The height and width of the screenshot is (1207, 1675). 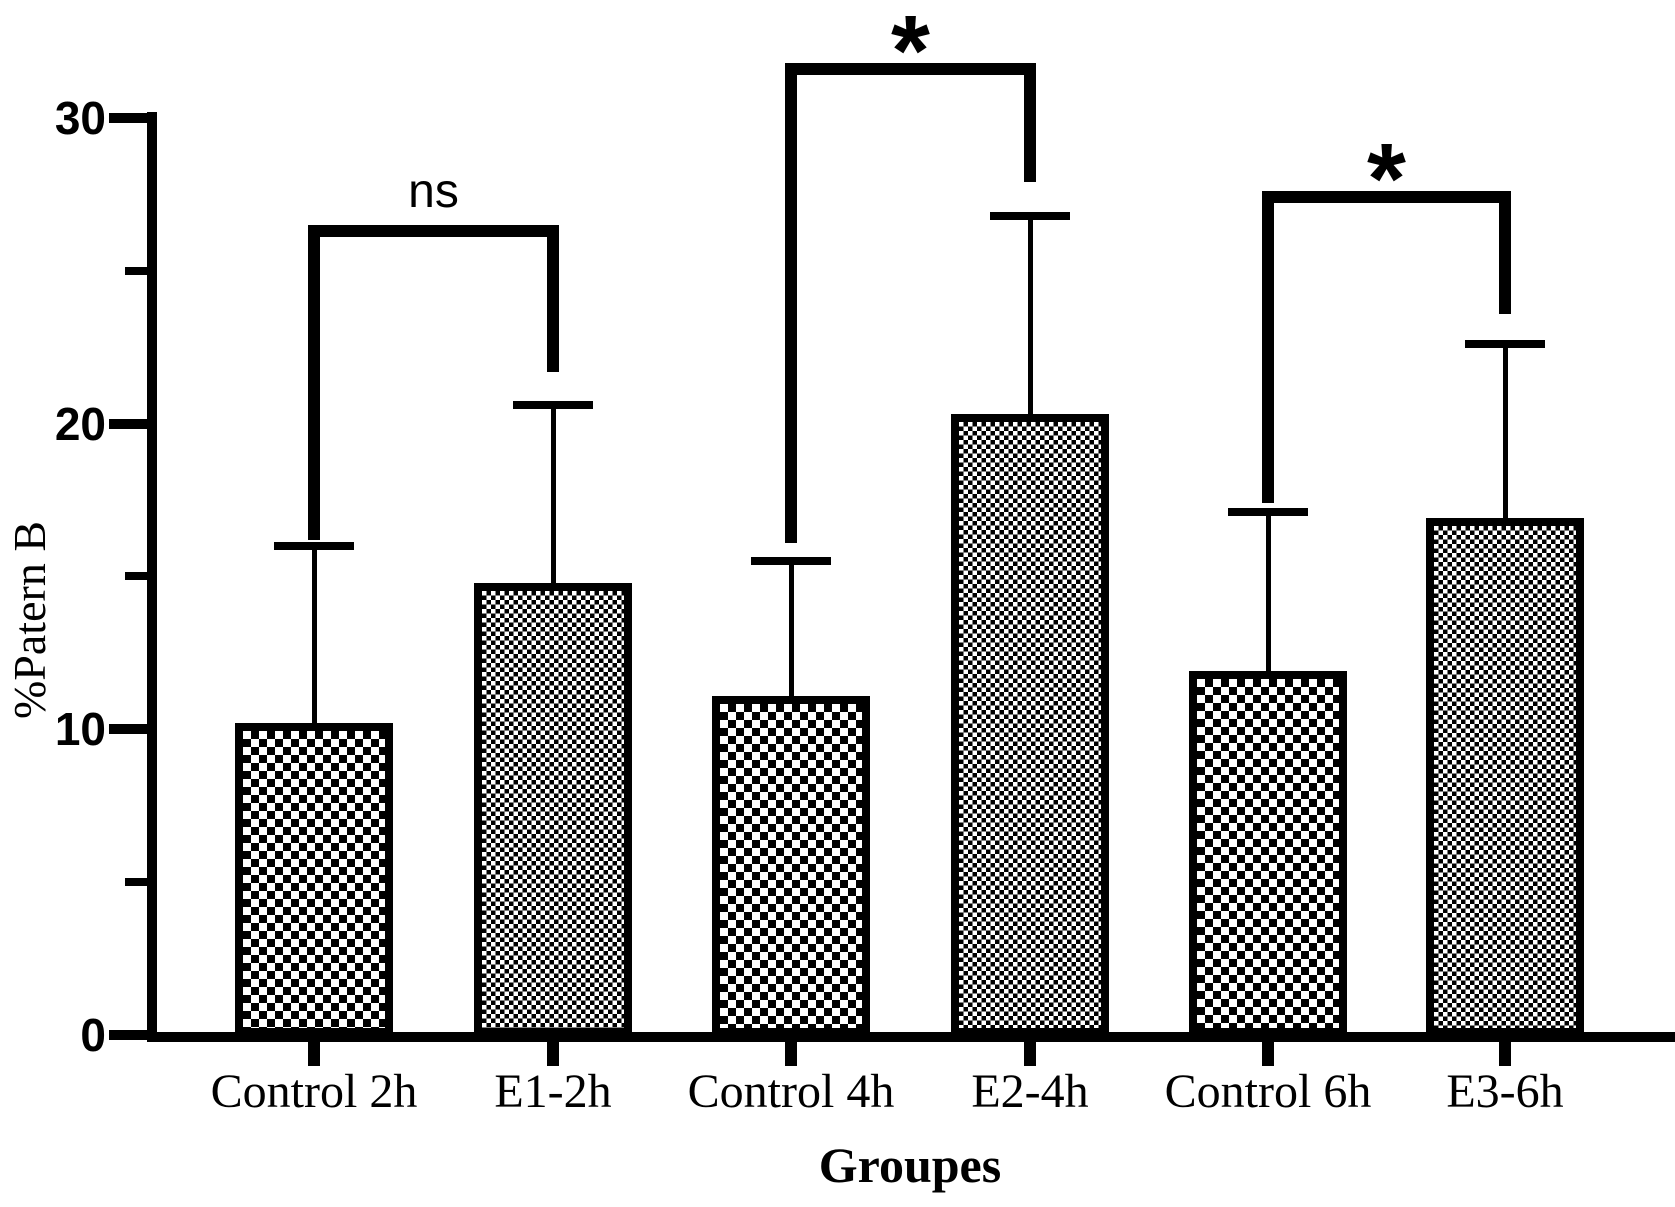 I want to click on x-category-label: Control 2h, so click(x=314, y=1091).